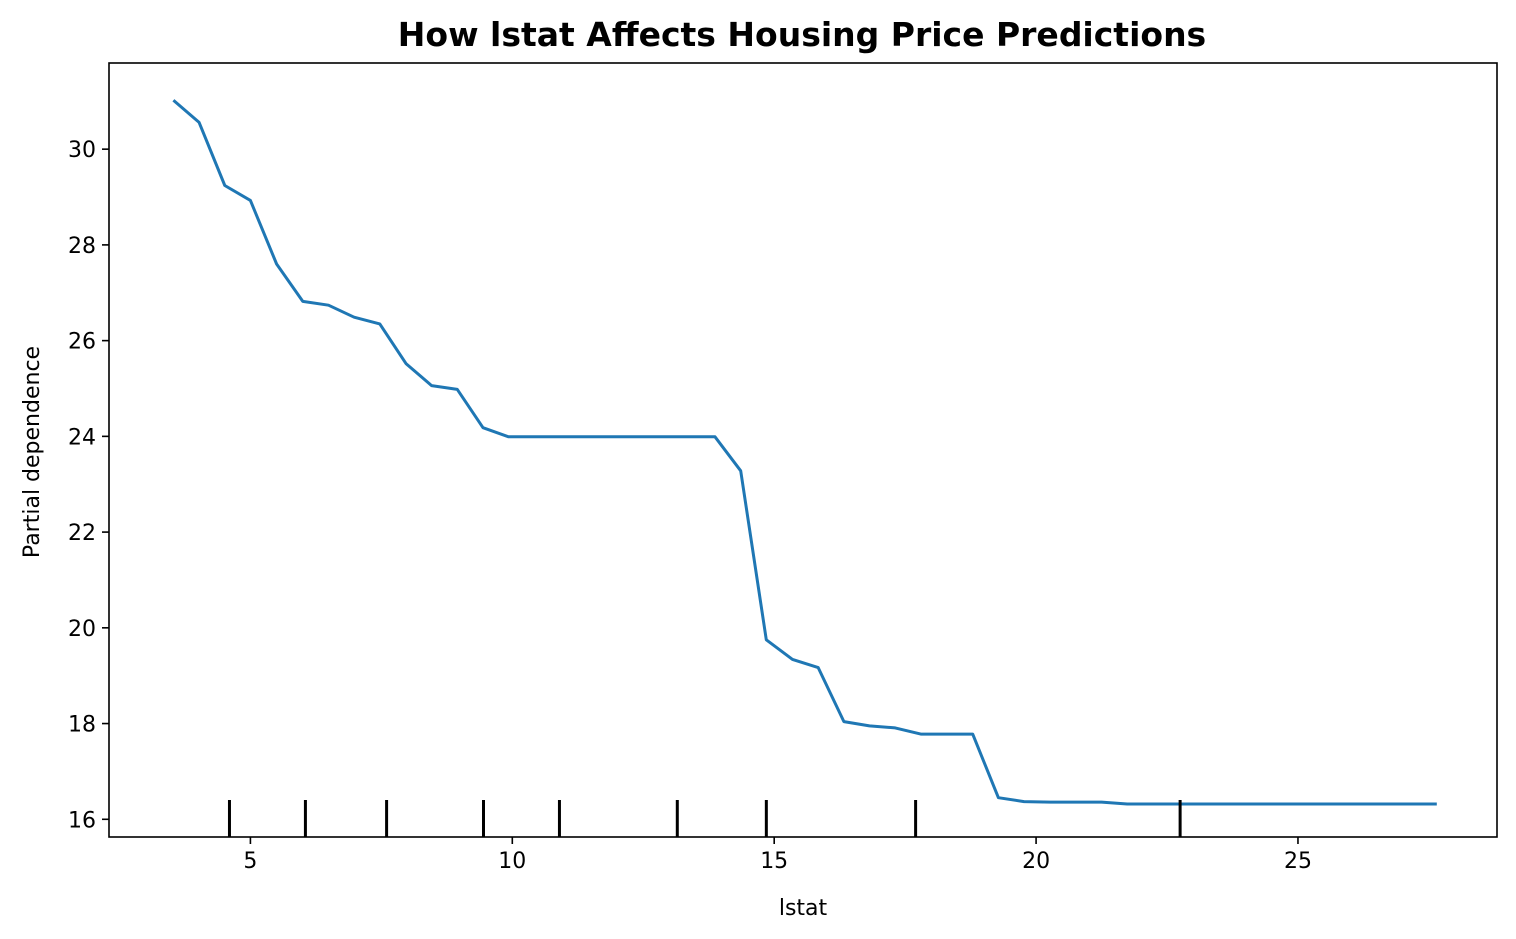 This screenshot has height=939, width=1516. I want to click on y-tick-label: 24, so click(82, 437).